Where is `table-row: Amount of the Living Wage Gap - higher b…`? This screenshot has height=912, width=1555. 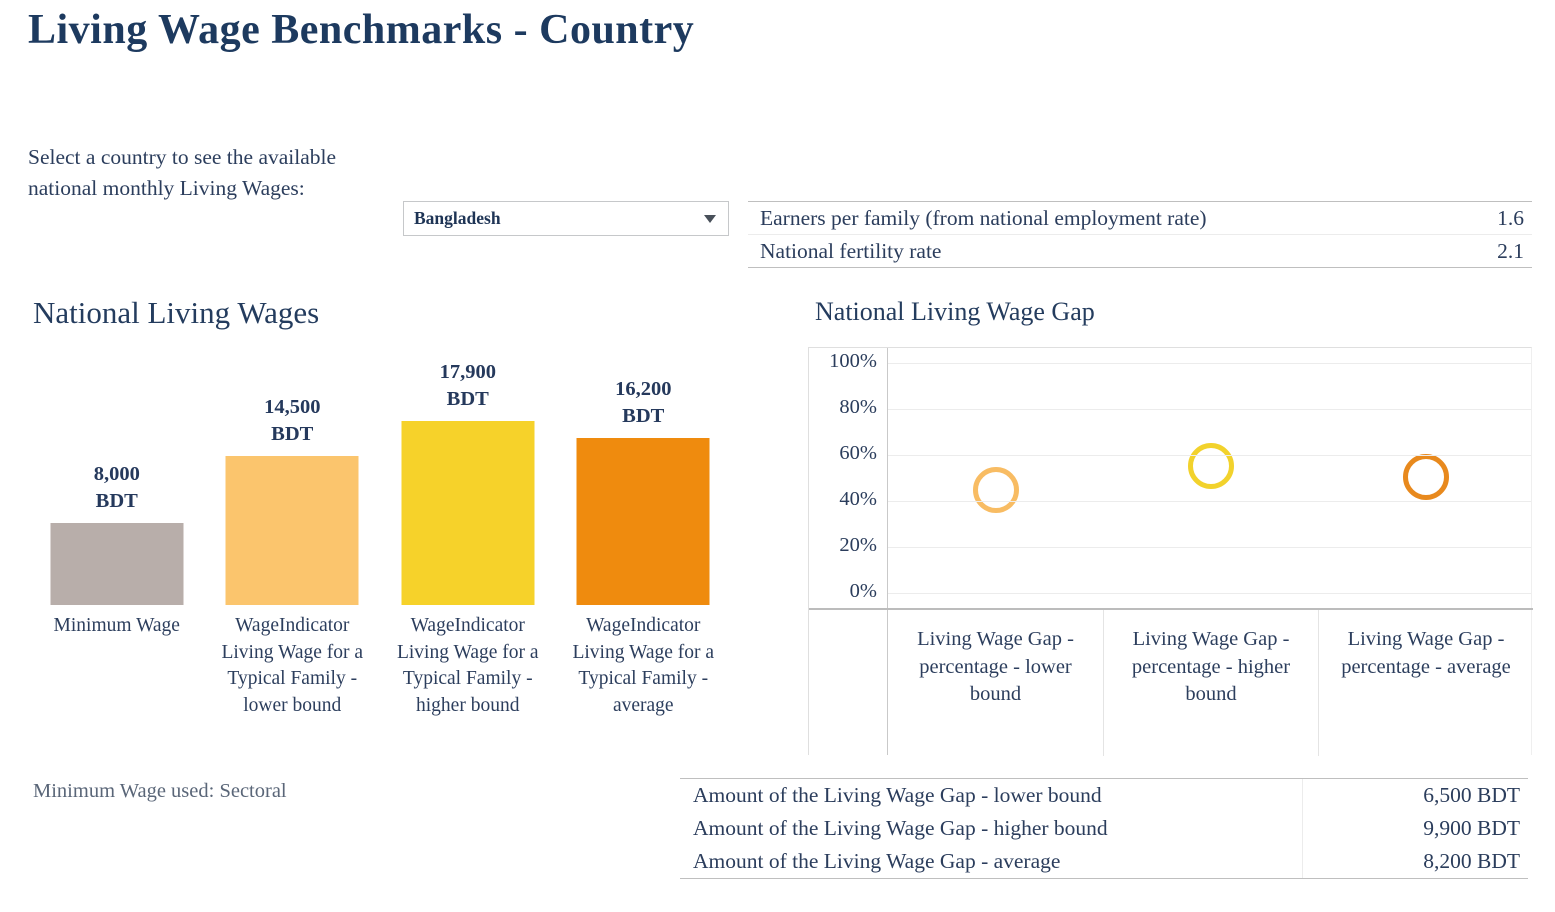 table-row: Amount of the Living Wage Gap - higher b… is located at coordinates (1104, 828).